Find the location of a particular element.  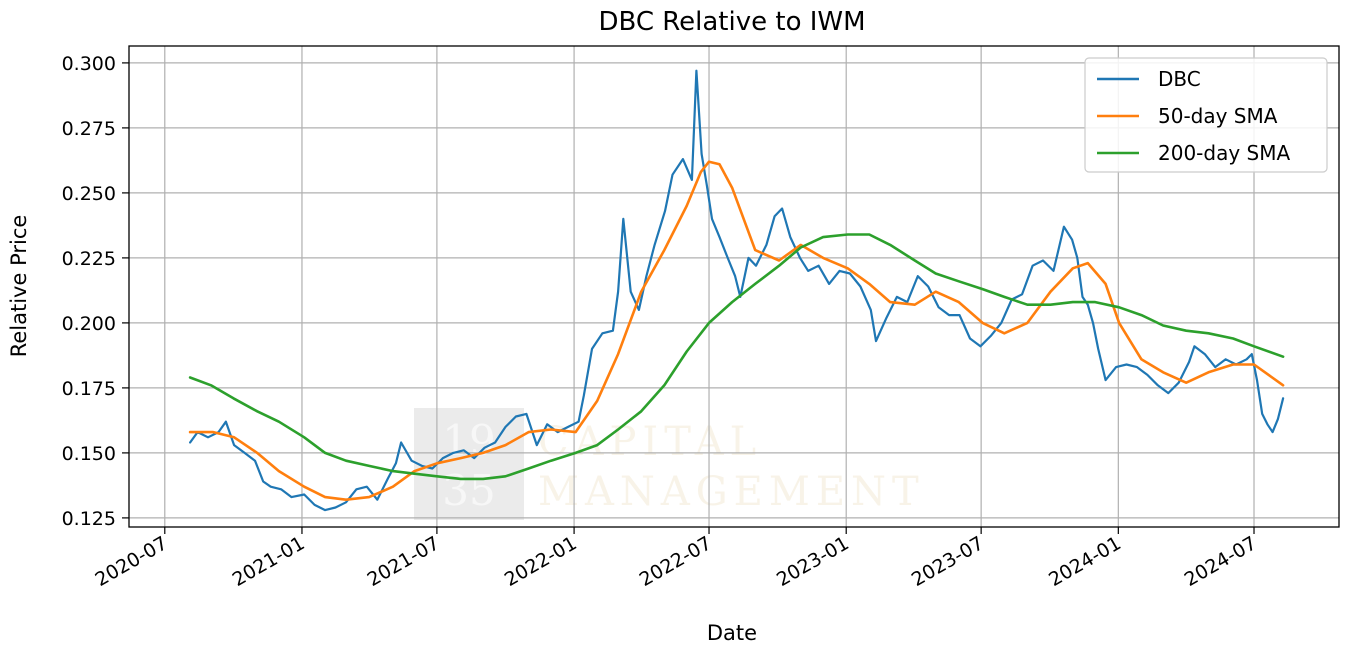

x-tick-label: 2021-07 is located at coordinates (404, 561).